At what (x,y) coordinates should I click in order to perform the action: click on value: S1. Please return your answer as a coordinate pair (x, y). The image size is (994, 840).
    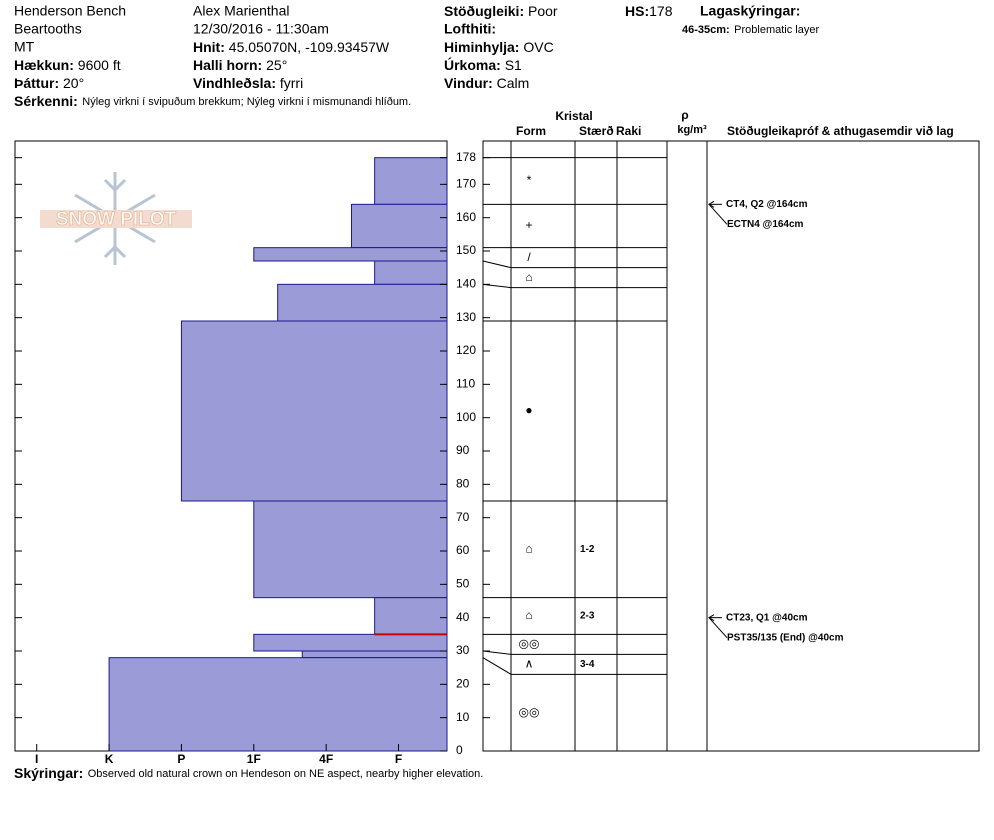
    Looking at the image, I should click on (513, 65).